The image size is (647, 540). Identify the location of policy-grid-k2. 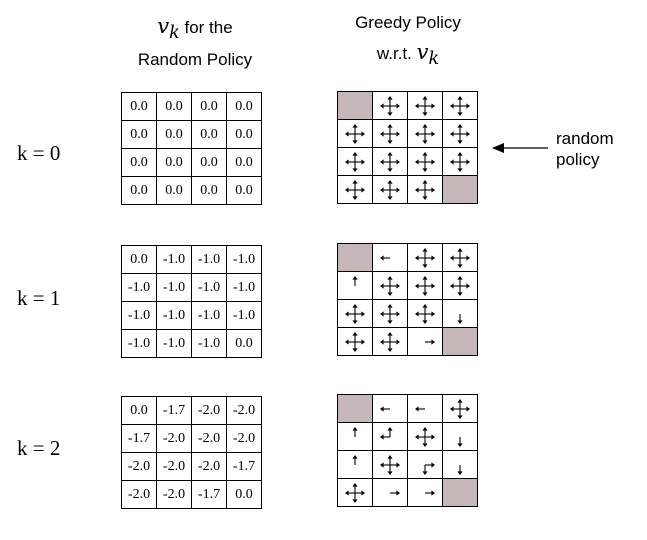
(407, 450).